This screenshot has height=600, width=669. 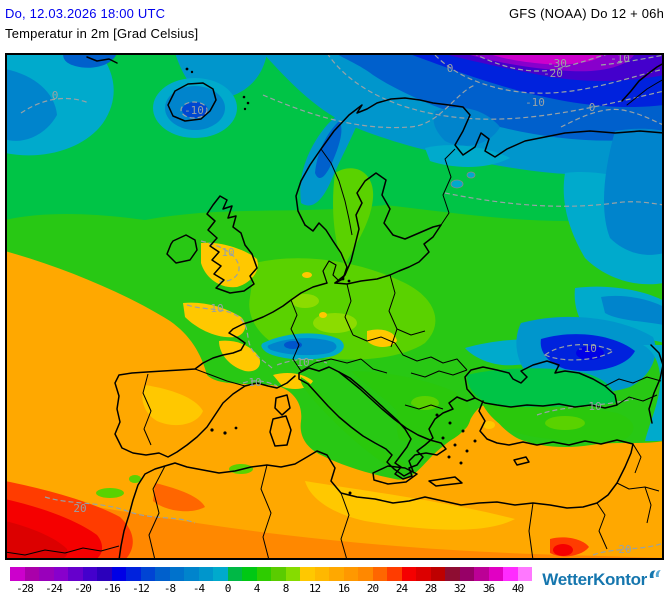 What do you see at coordinates (594, 579) in the screenshot?
I see `logo-text: WetterKontor` at bounding box center [594, 579].